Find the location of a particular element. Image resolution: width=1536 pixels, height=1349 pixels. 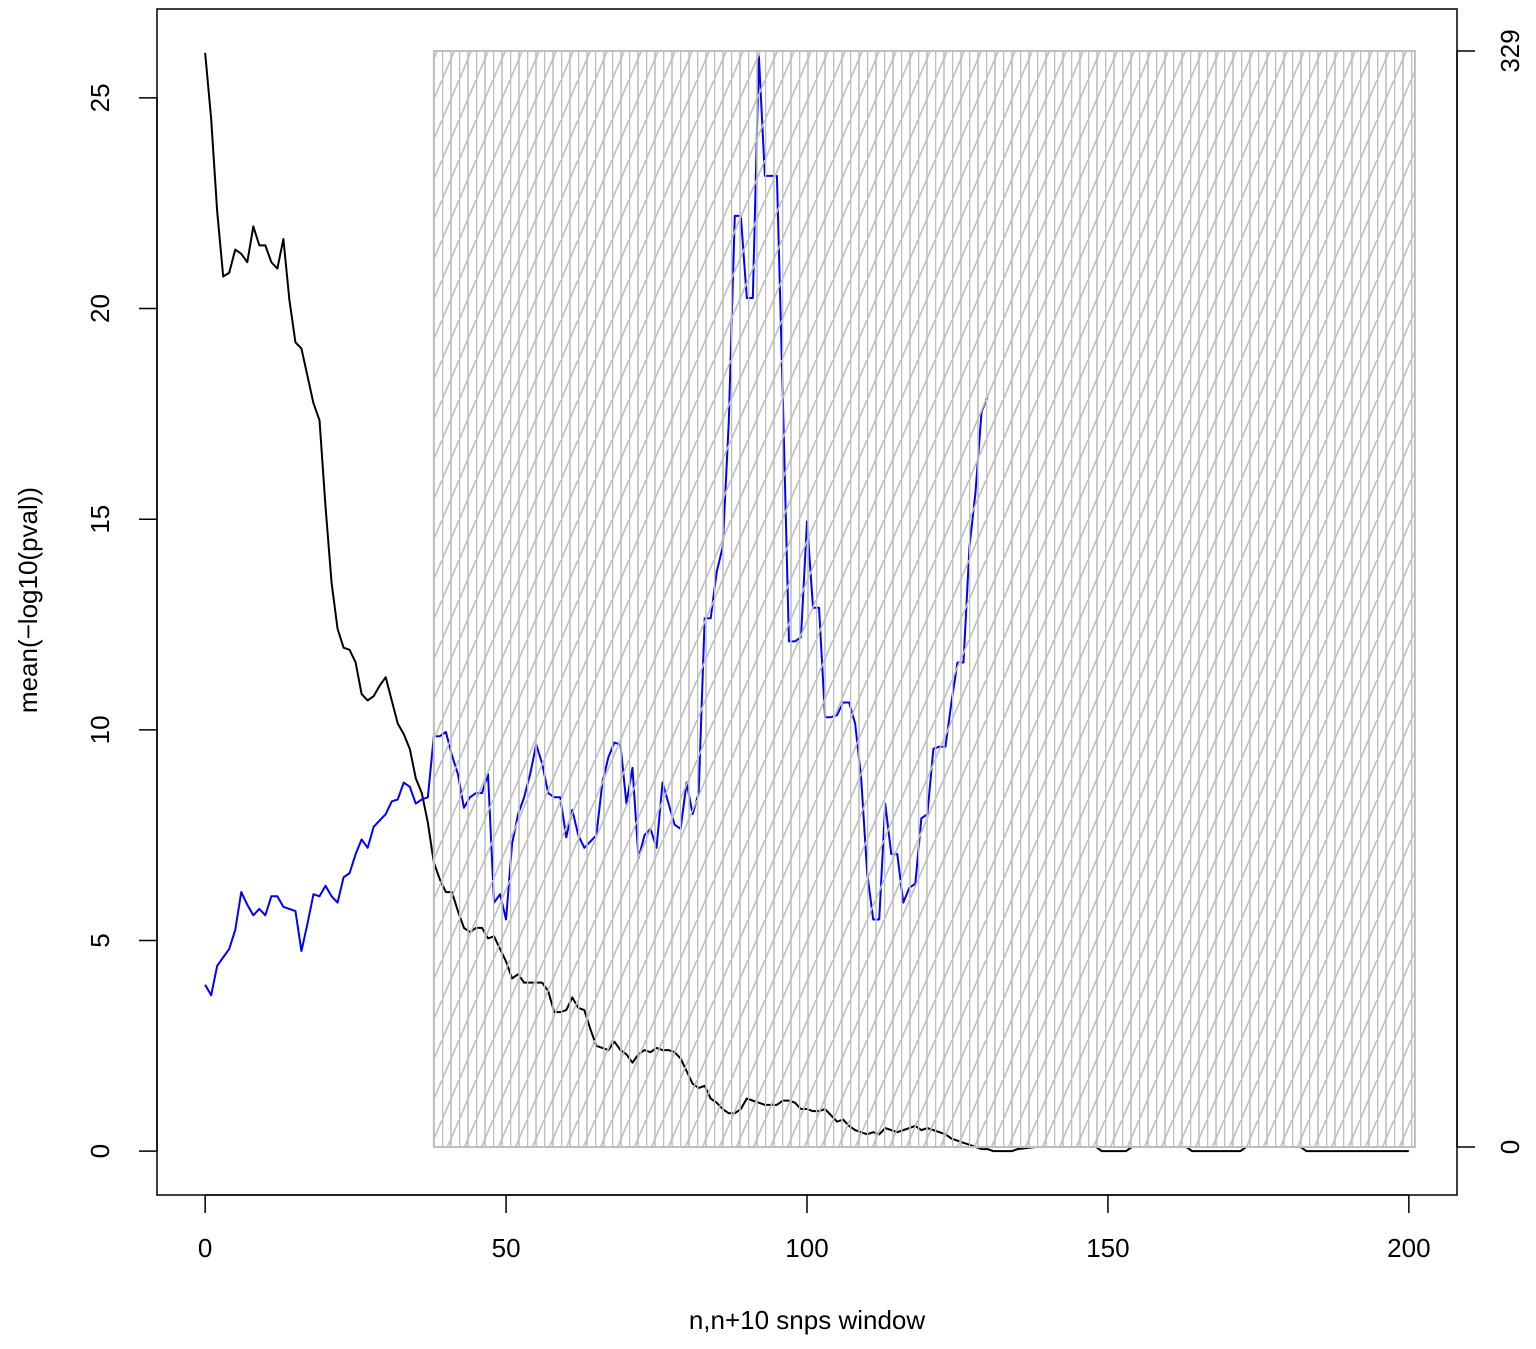

x-tick-label: 0 is located at coordinates (205, 1248).